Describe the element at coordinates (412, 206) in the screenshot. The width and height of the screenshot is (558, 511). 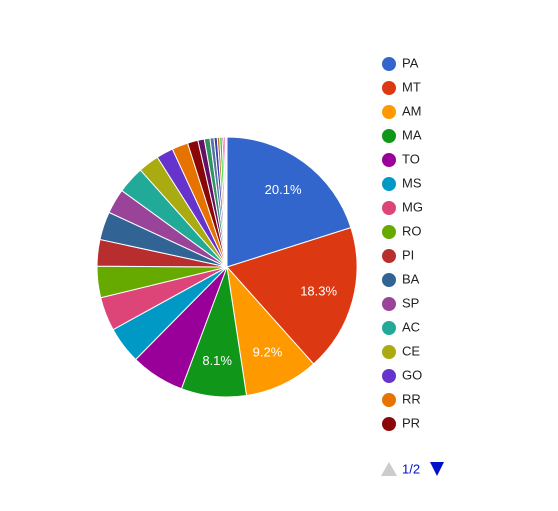
I see `legend-label: MG` at that location.